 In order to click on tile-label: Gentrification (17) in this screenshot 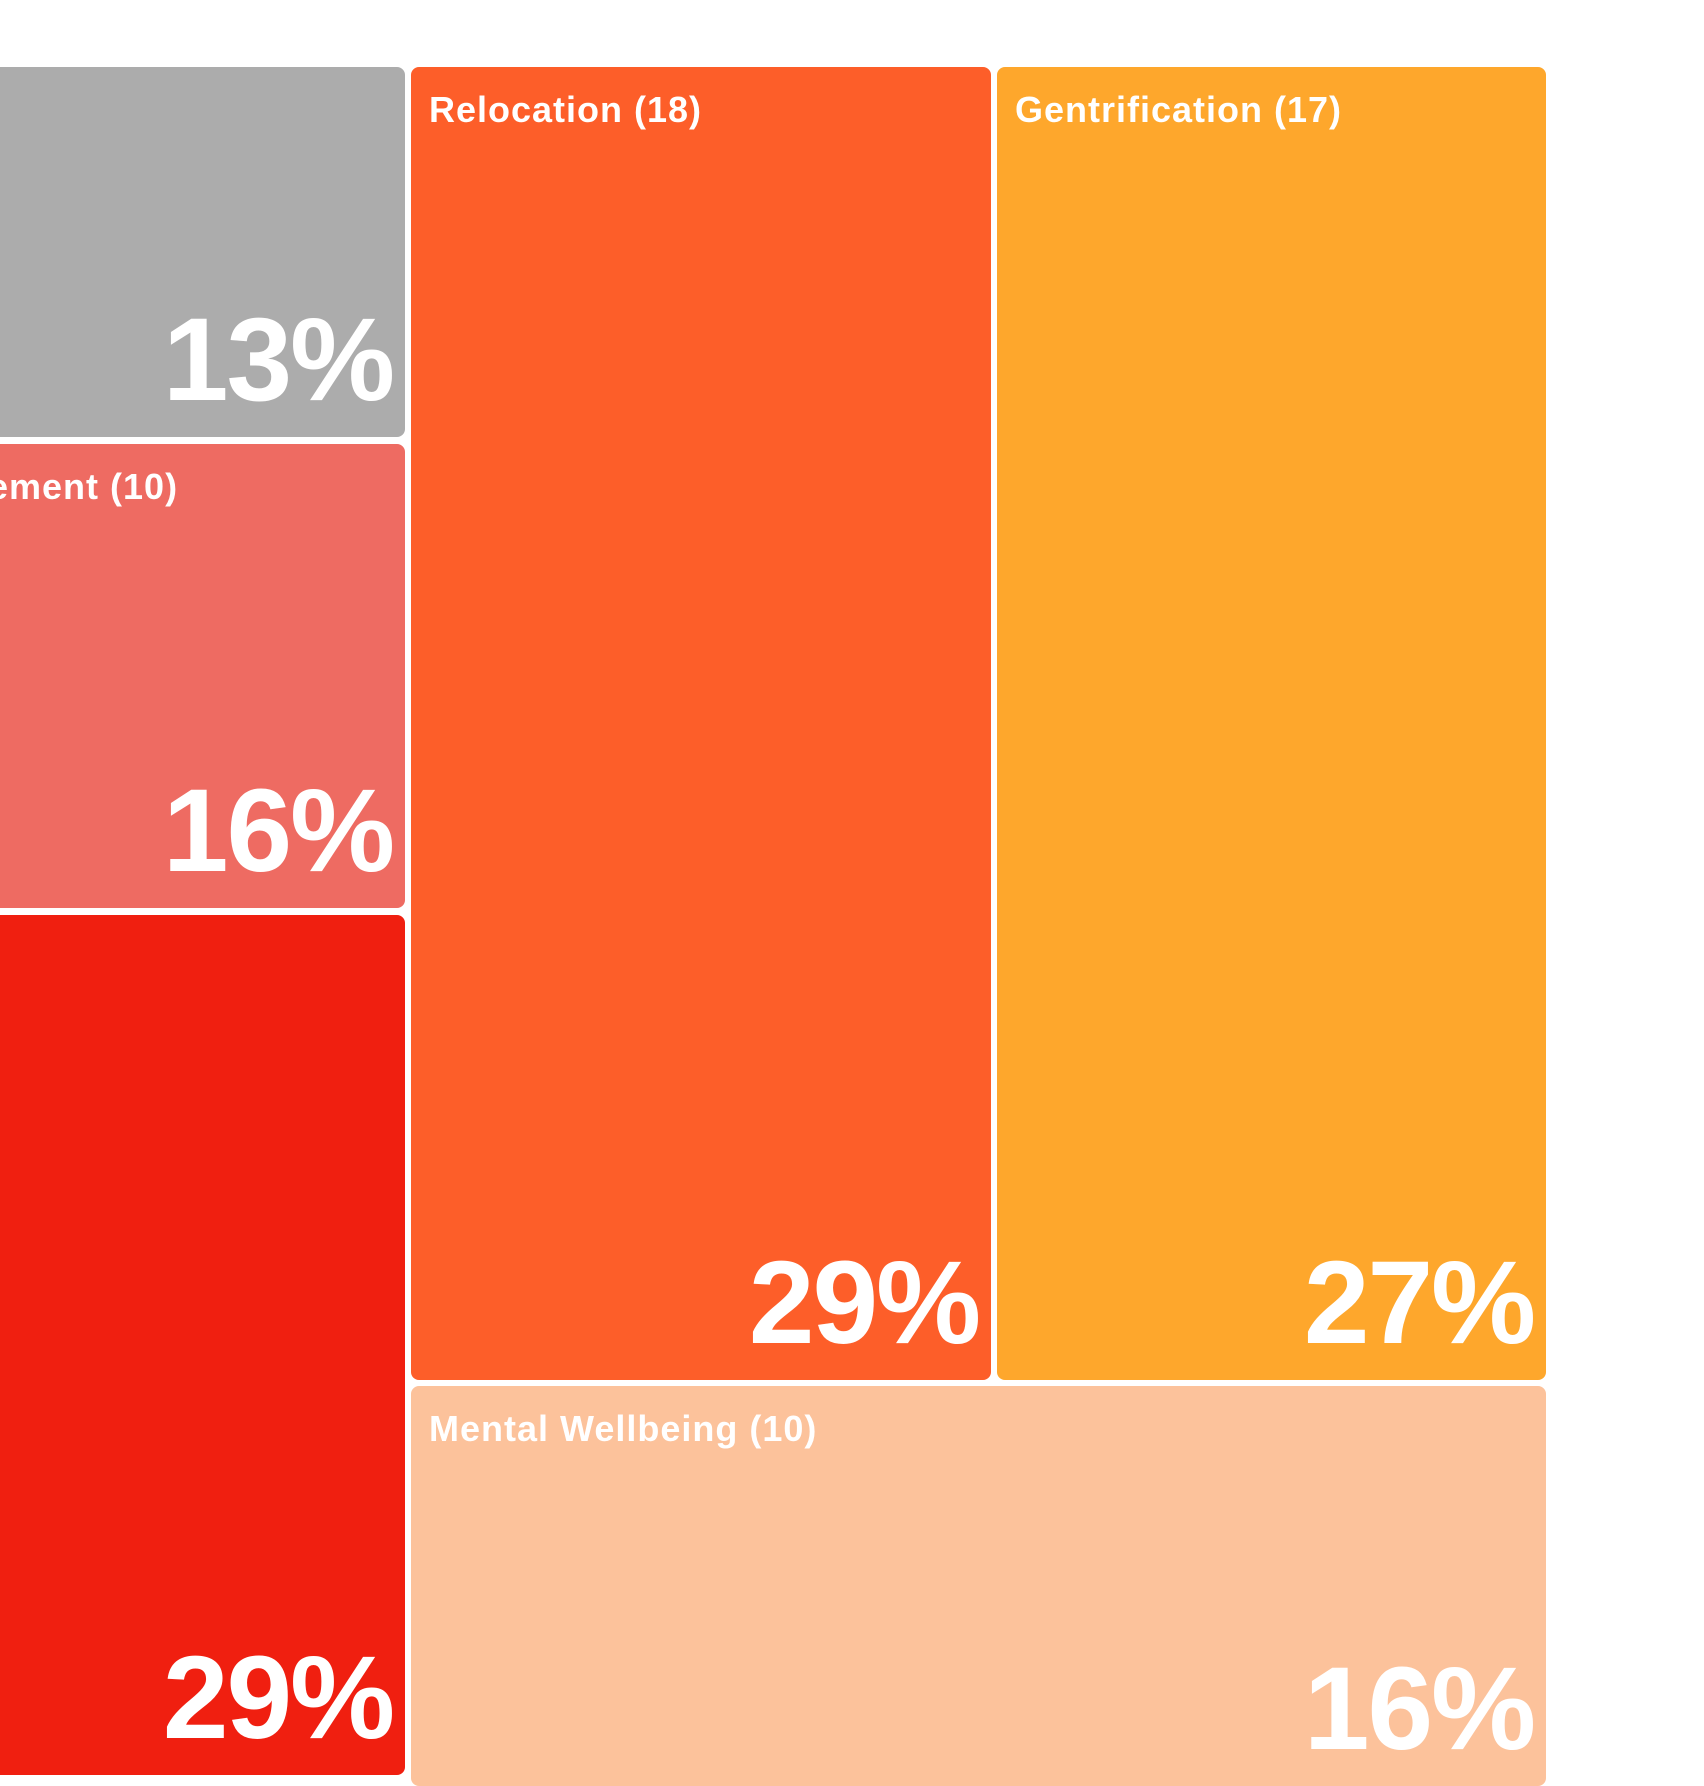, I will do `click(1179, 109)`.